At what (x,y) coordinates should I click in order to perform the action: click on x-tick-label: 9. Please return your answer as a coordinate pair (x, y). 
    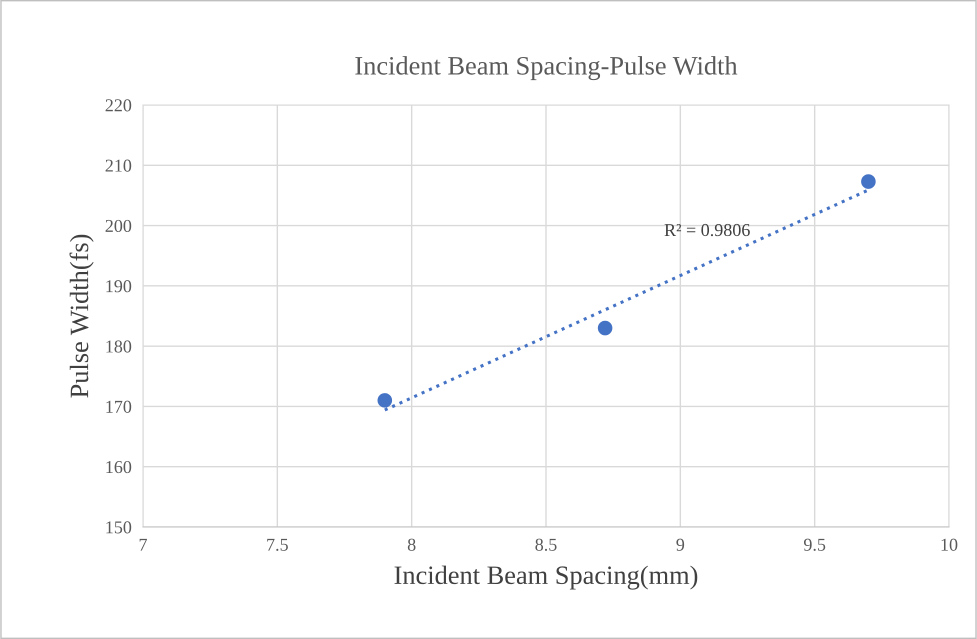
    Looking at the image, I should click on (680, 544).